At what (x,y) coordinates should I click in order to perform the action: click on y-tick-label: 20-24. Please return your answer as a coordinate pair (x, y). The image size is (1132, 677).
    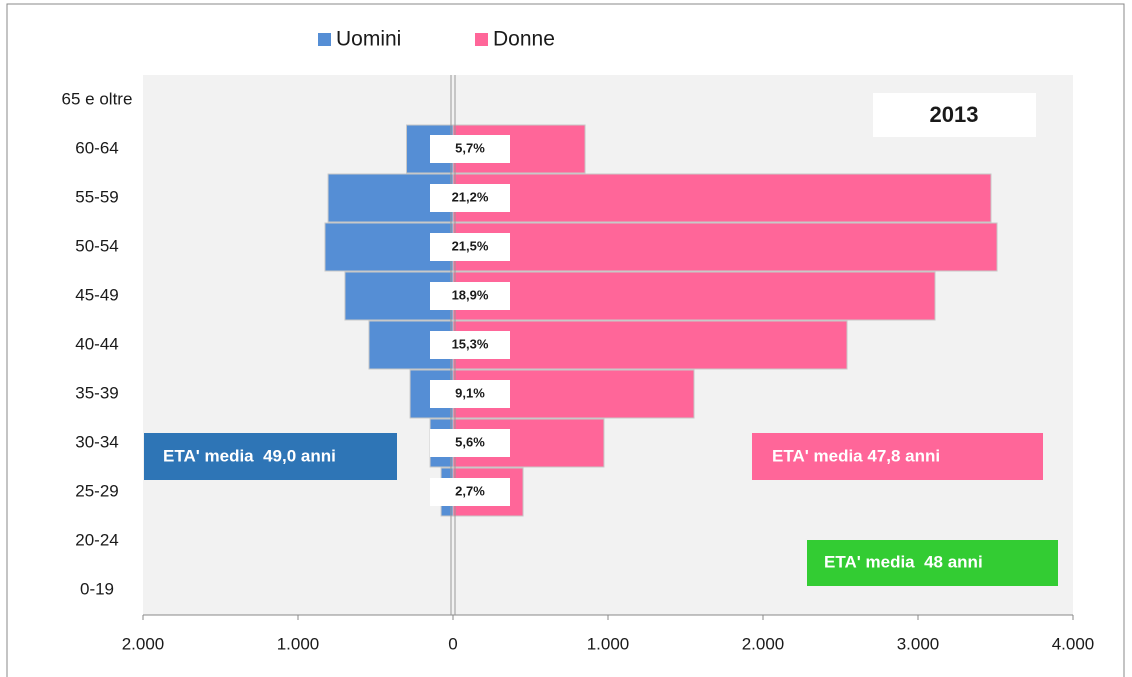
    Looking at the image, I should click on (96, 539).